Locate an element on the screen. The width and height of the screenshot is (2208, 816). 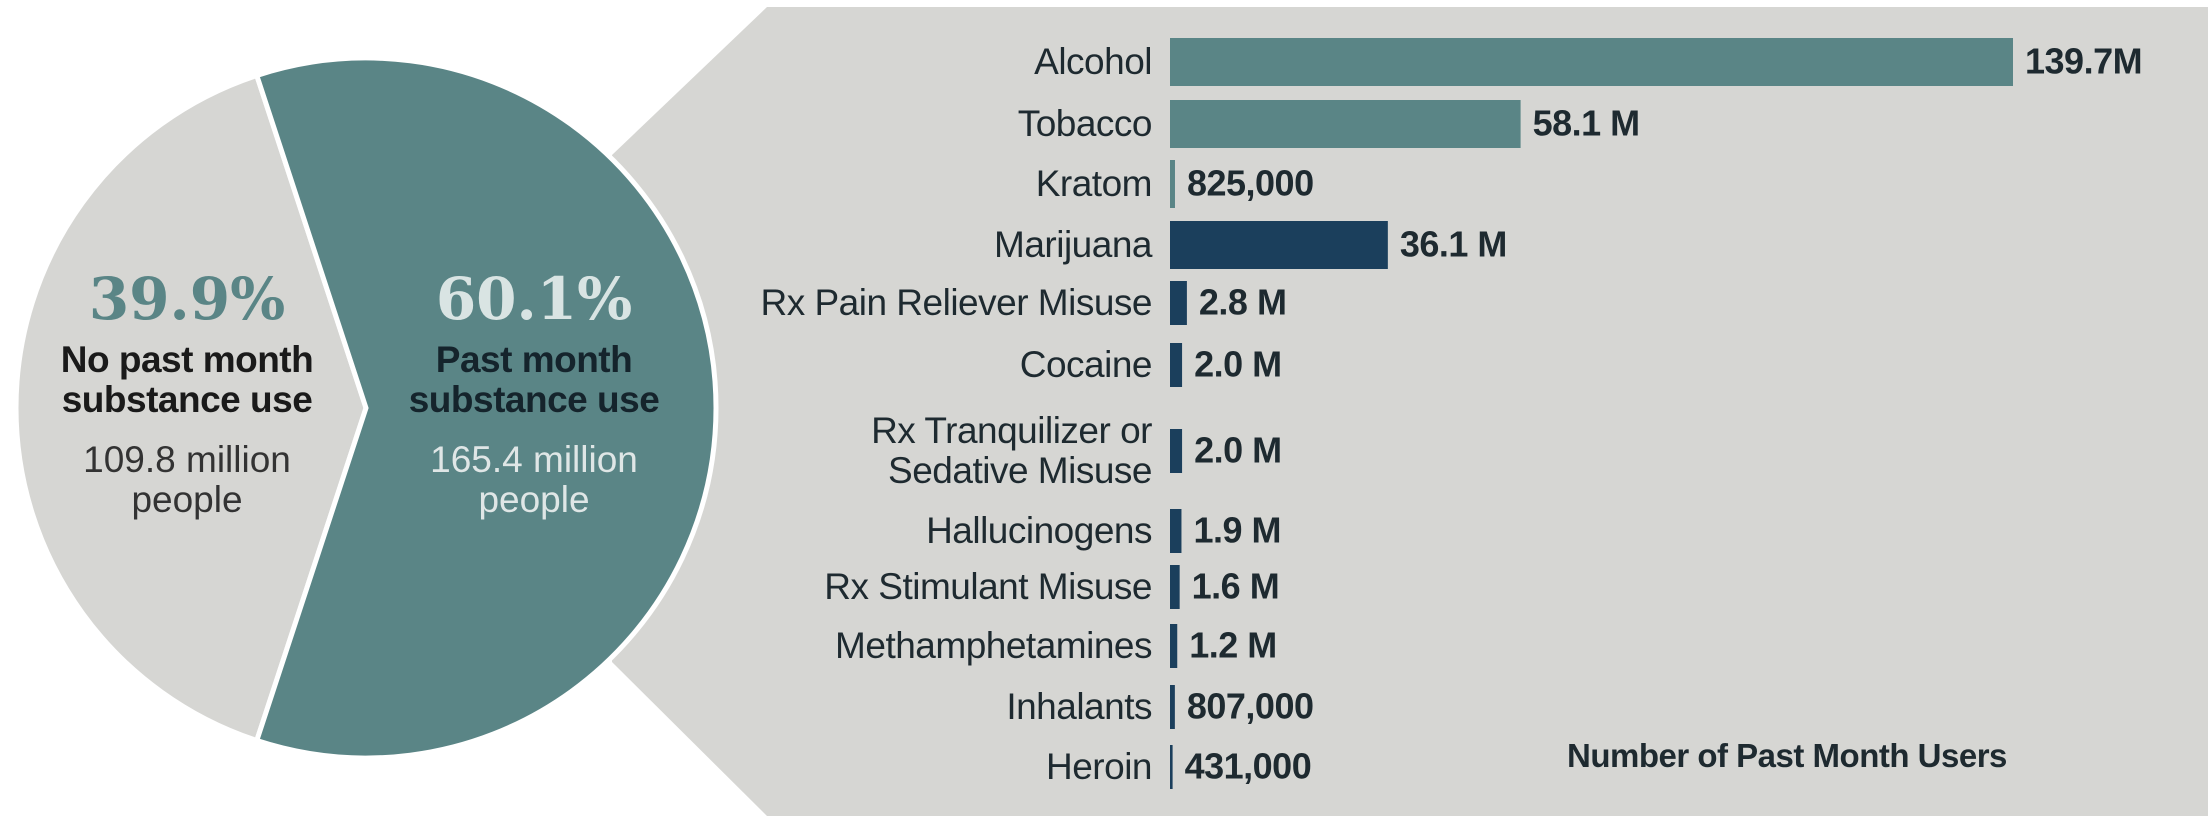
value-label: 807,000 is located at coordinates (1250, 706).